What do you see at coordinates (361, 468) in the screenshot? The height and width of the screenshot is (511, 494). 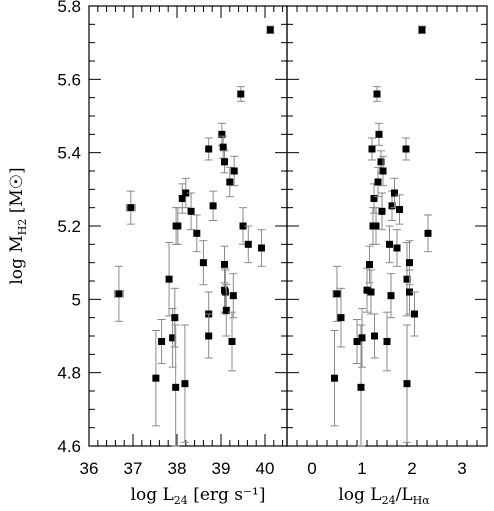 I see `right-x-tick-label: 1` at bounding box center [361, 468].